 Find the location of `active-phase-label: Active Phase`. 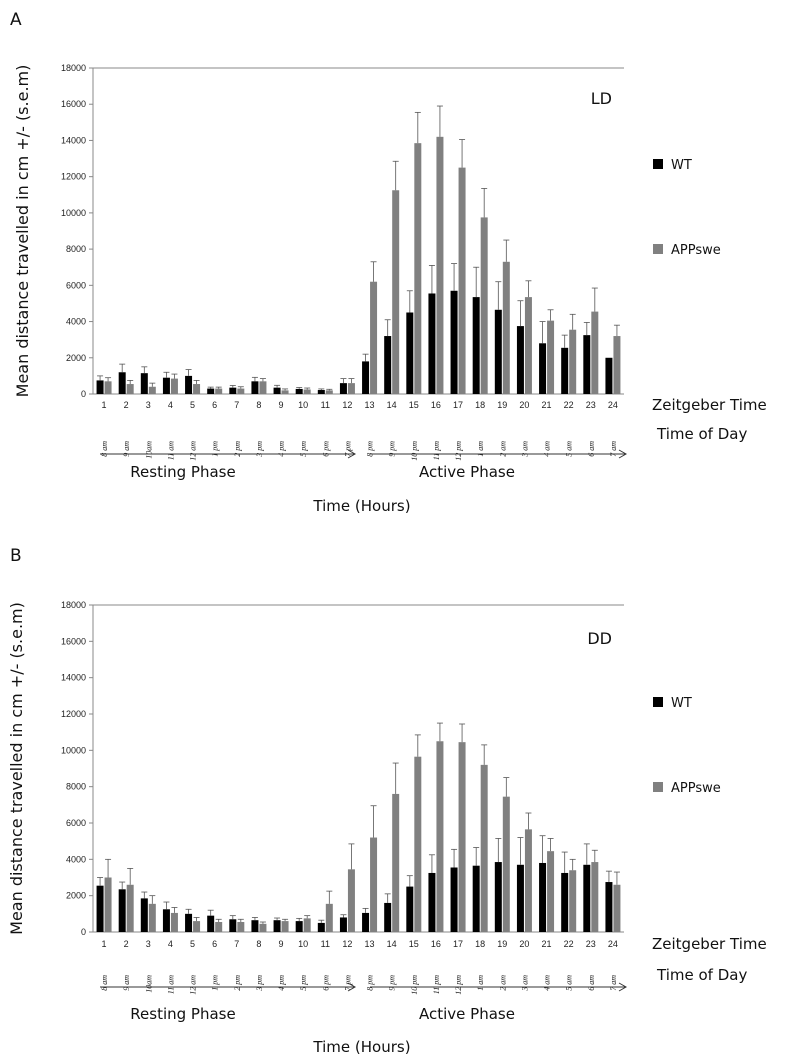

active-phase-label: Active Phase is located at coordinates (467, 1014).